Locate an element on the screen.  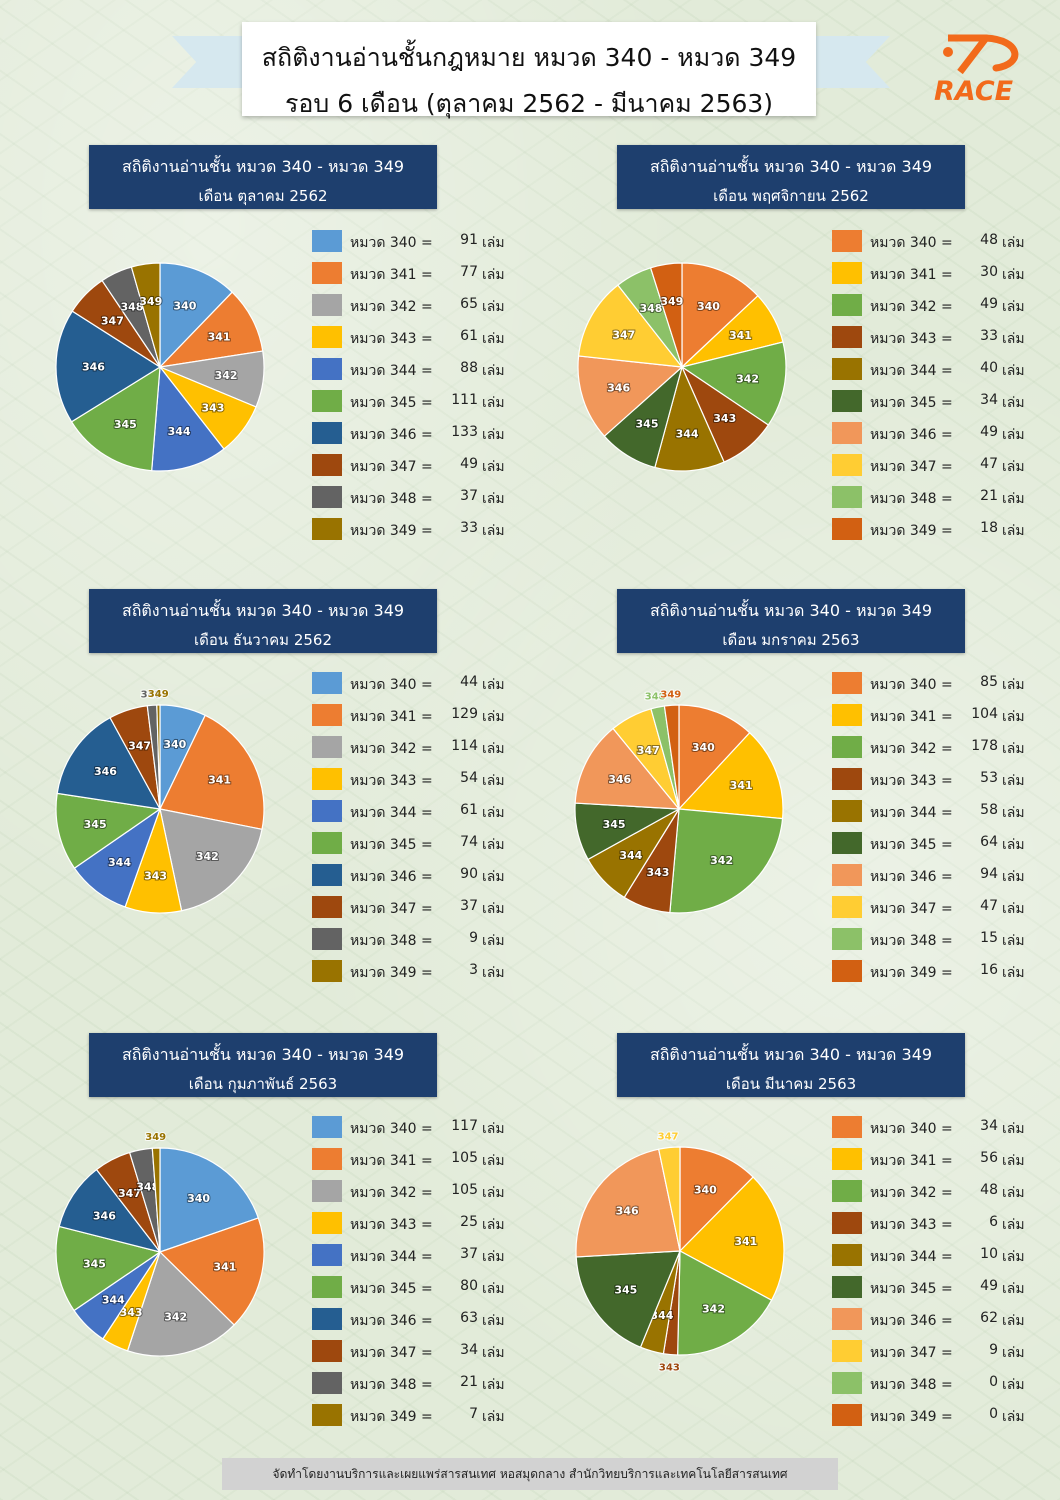
legend-item: หมวด 346 = 62 เล่ม is located at coordinates (932, 1322).